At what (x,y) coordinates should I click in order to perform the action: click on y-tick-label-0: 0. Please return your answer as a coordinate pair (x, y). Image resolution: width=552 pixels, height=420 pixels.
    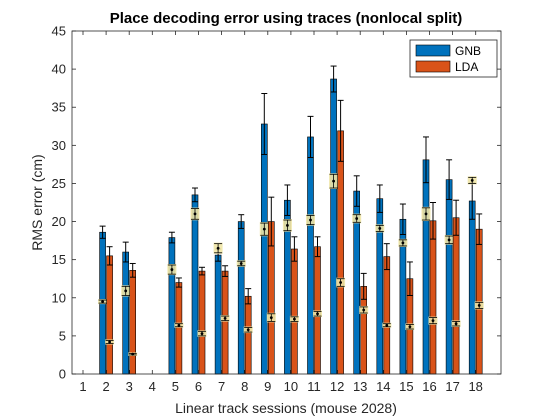
    Looking at the image, I should click on (62, 374).